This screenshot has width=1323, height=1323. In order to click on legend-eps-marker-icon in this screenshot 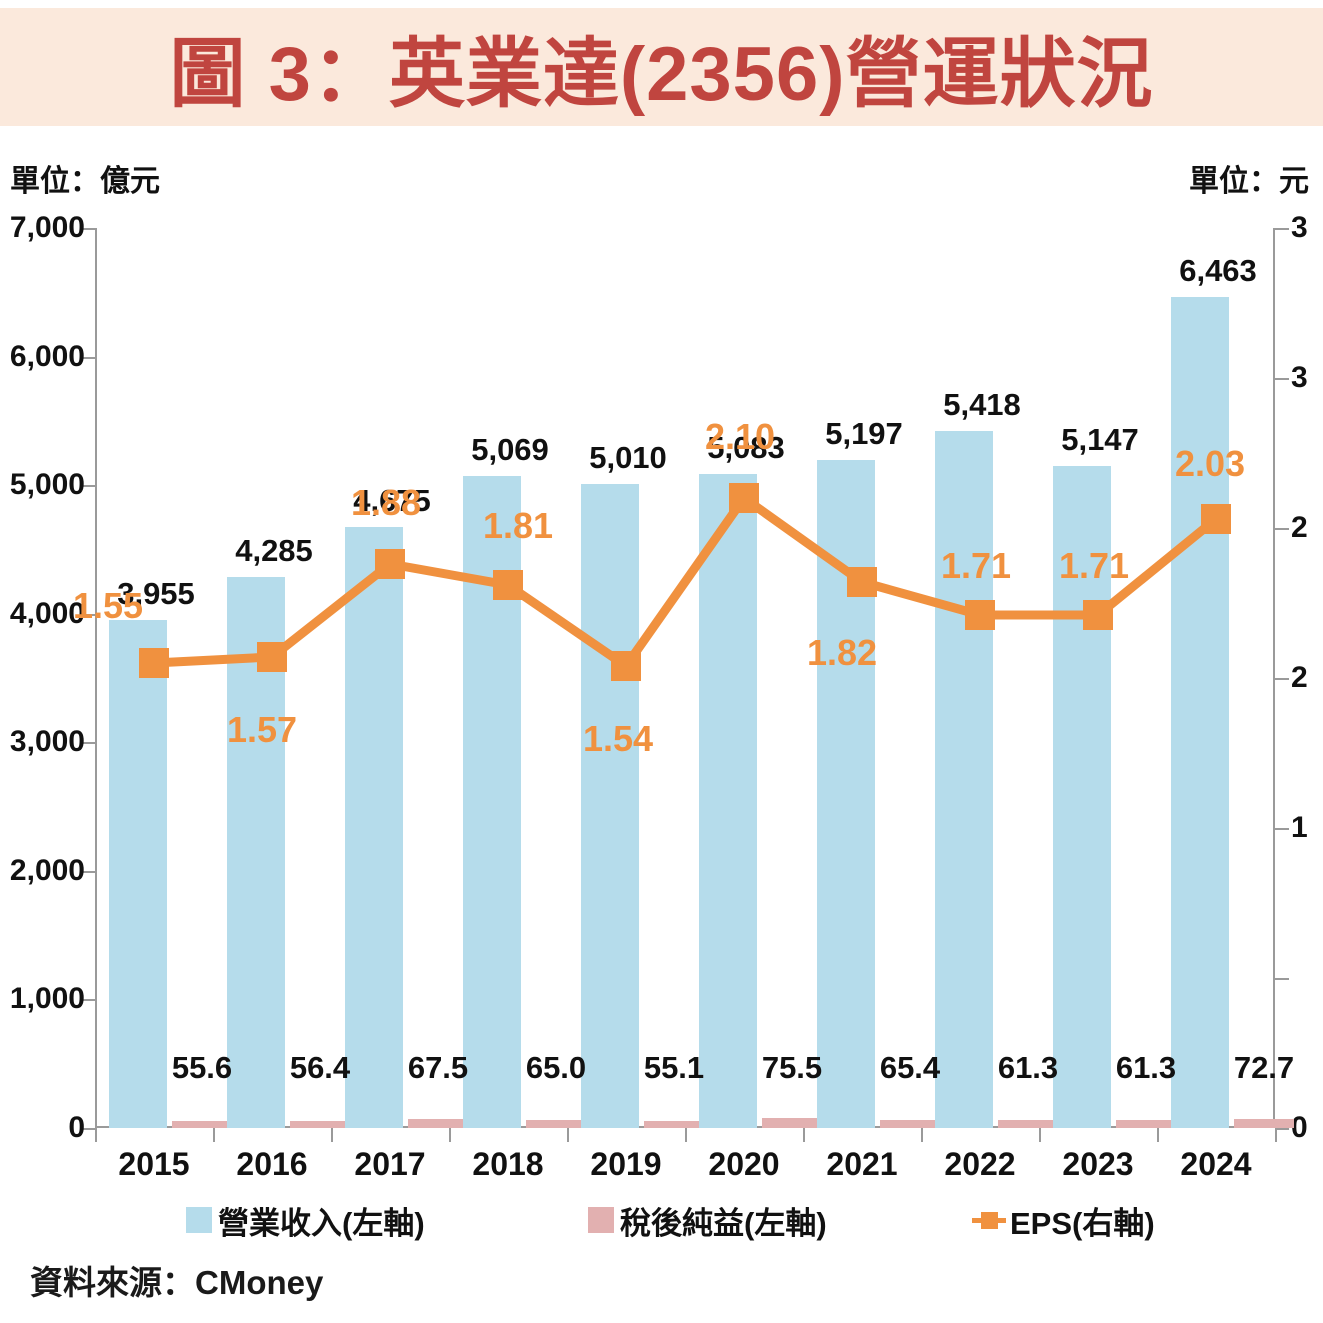, I will do `click(989, 1220)`.